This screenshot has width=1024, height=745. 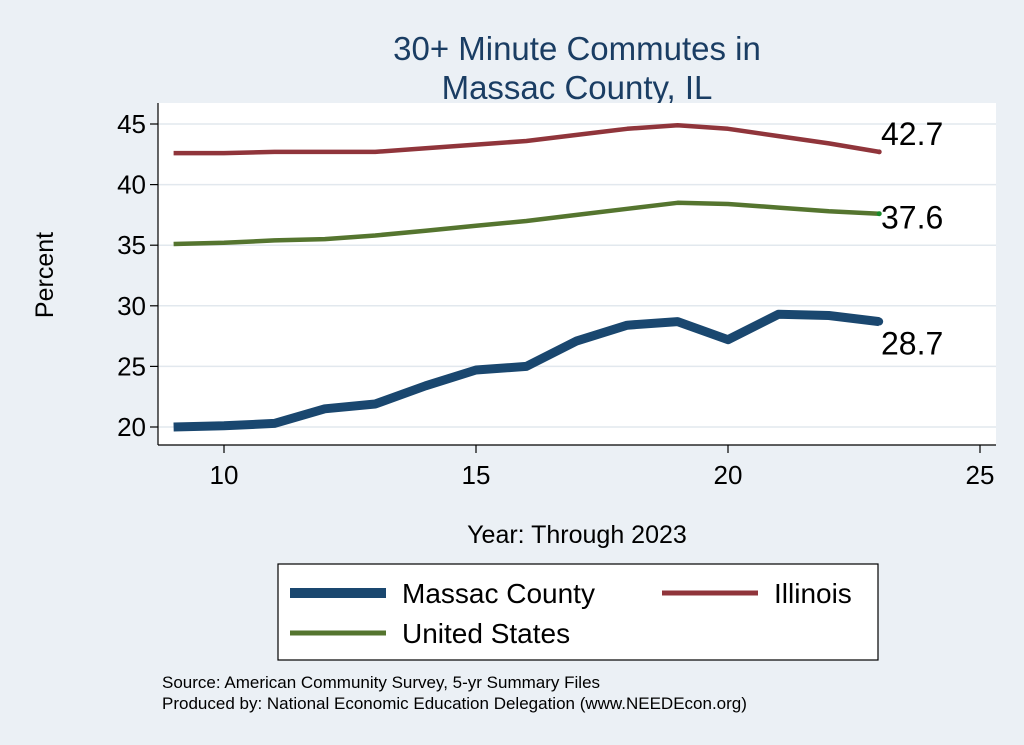 I want to click on y-tick-label-20: 20, so click(x=131, y=427).